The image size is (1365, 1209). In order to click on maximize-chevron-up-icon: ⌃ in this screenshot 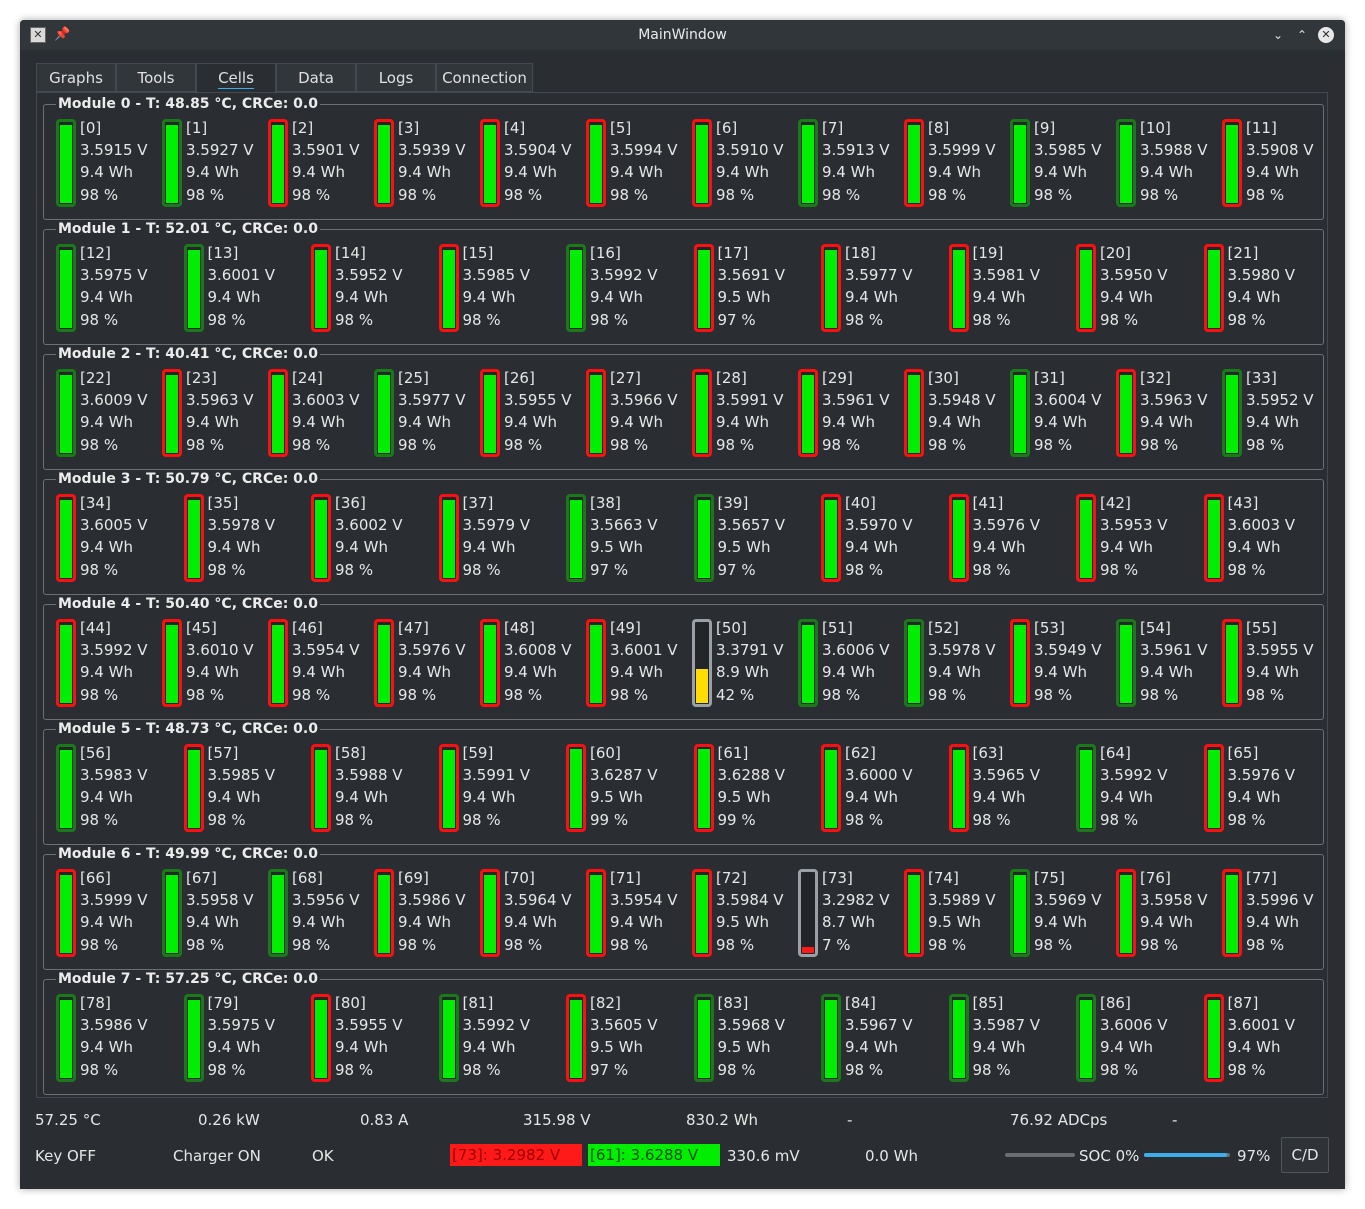, I will do `click(1302, 35)`.